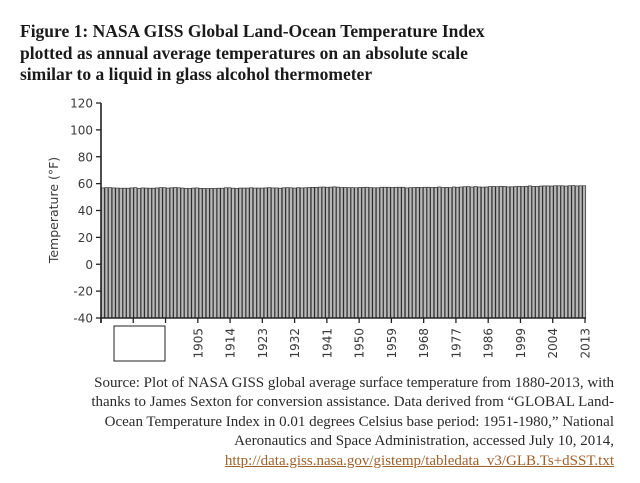 The image size is (640, 483). Describe the element at coordinates (461, 252) in the screenshot. I see `bar-1979` at that location.